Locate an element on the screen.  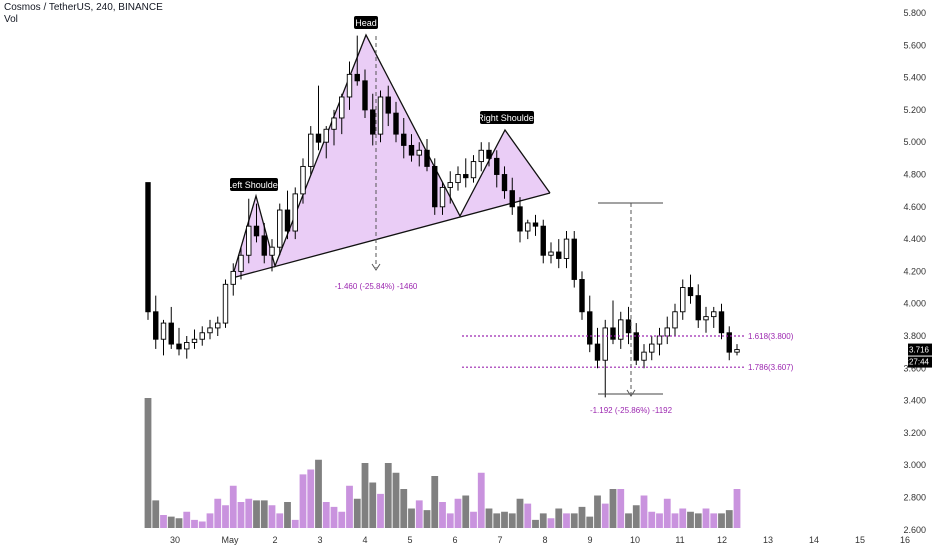
price-tick-label: 2.800 is located at coordinates (914, 498).